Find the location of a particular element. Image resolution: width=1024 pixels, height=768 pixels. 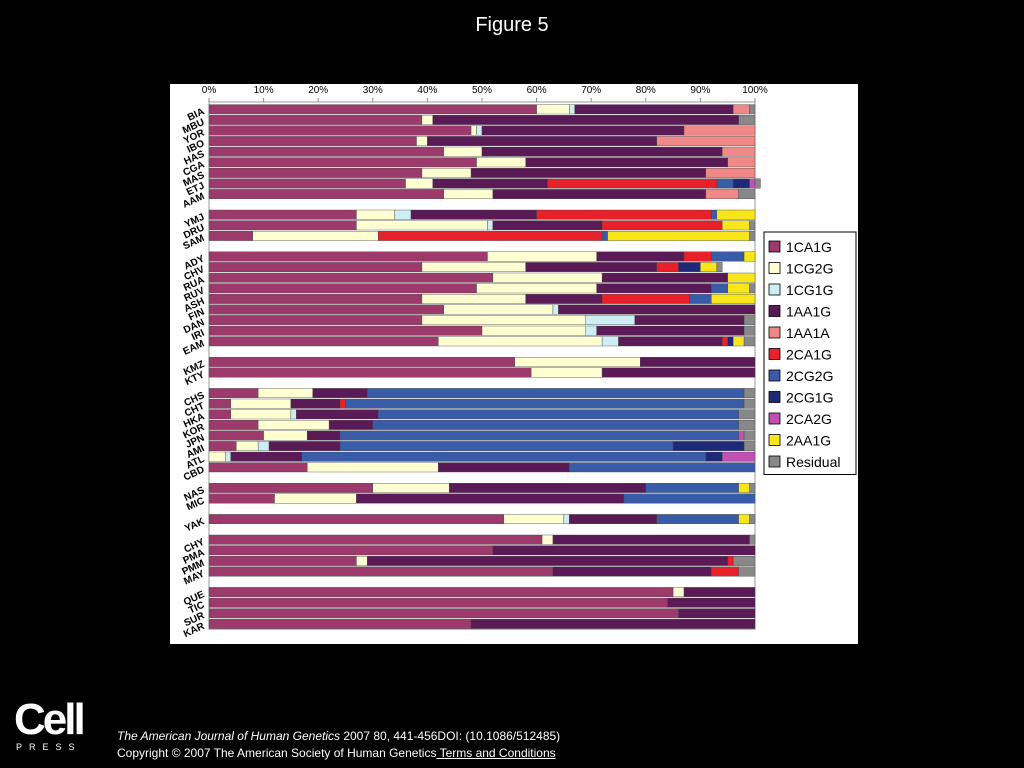

legend-label: 2CA1G is located at coordinates (809, 355).